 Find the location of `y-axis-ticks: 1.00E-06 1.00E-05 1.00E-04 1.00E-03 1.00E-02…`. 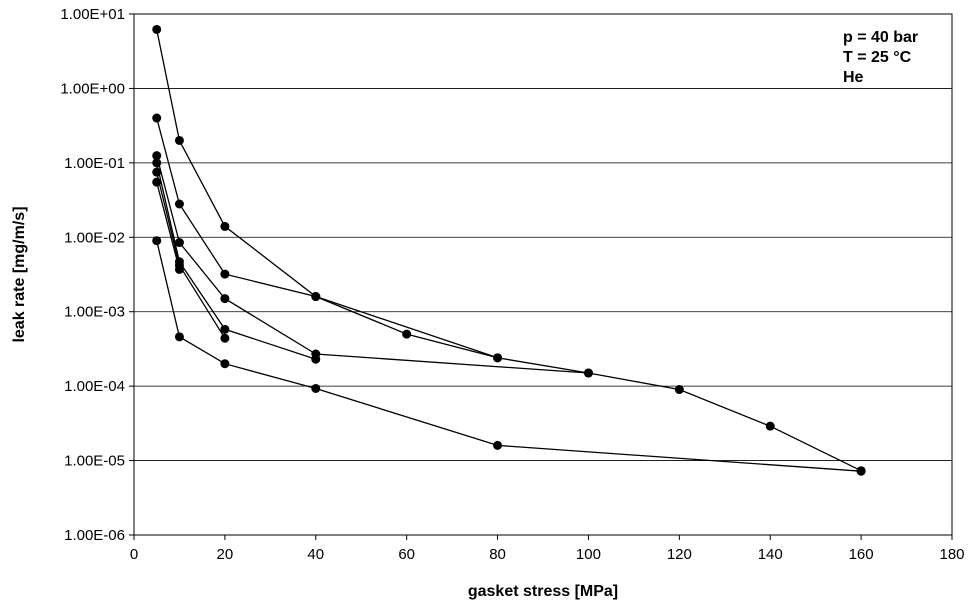

y-axis-ticks: 1.00E-06 1.00E-05 1.00E-04 1.00E-03 1.00E-02… is located at coordinates (97, 275).